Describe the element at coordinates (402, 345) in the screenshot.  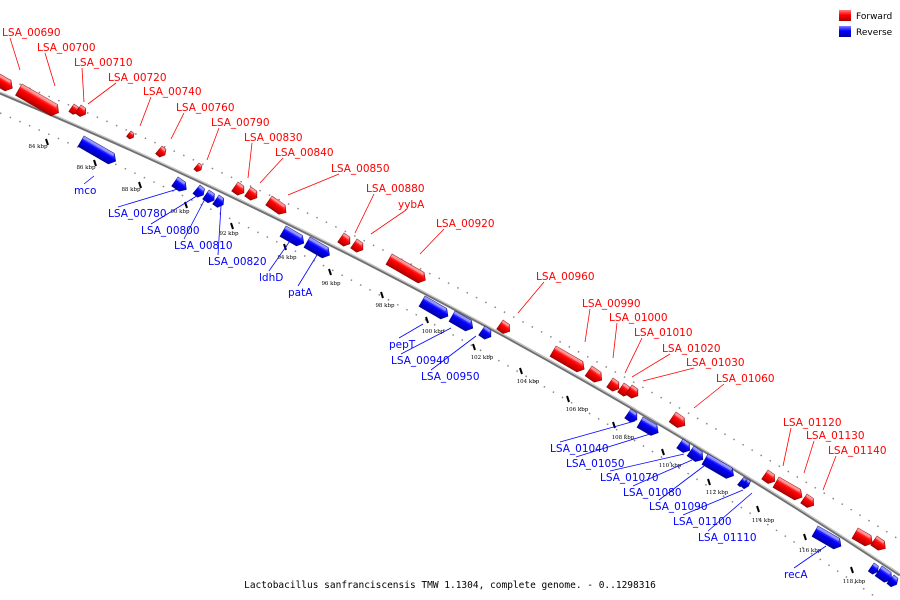
I see `gene-label-pept: pepT` at that location.